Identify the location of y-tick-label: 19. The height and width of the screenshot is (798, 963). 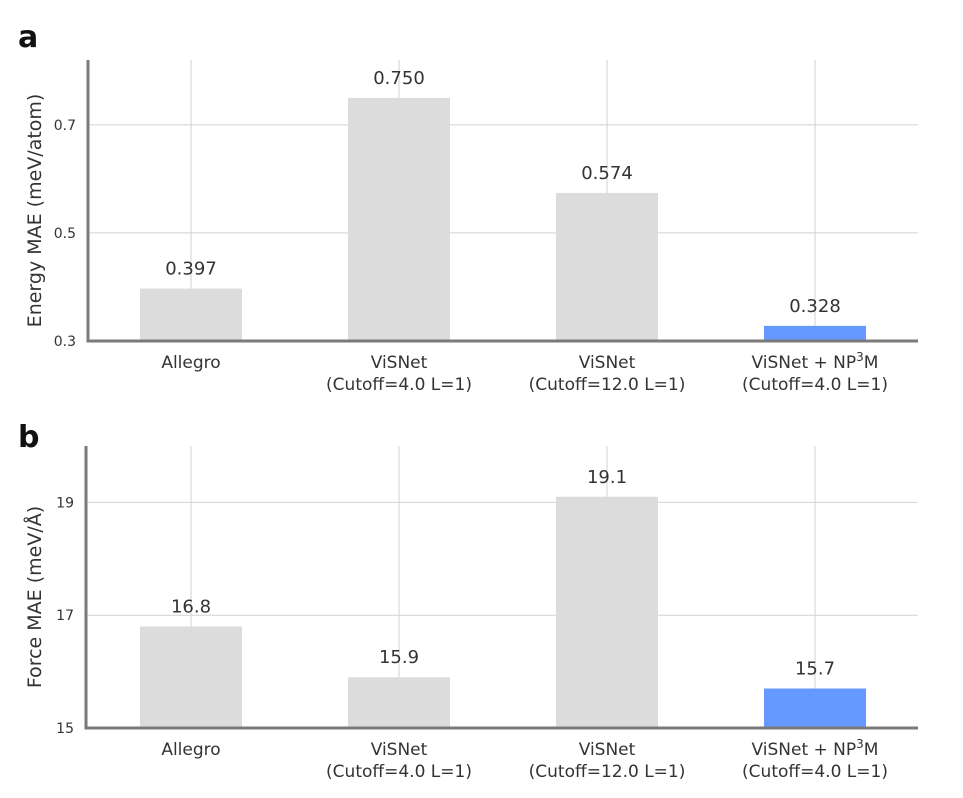
(65, 503).